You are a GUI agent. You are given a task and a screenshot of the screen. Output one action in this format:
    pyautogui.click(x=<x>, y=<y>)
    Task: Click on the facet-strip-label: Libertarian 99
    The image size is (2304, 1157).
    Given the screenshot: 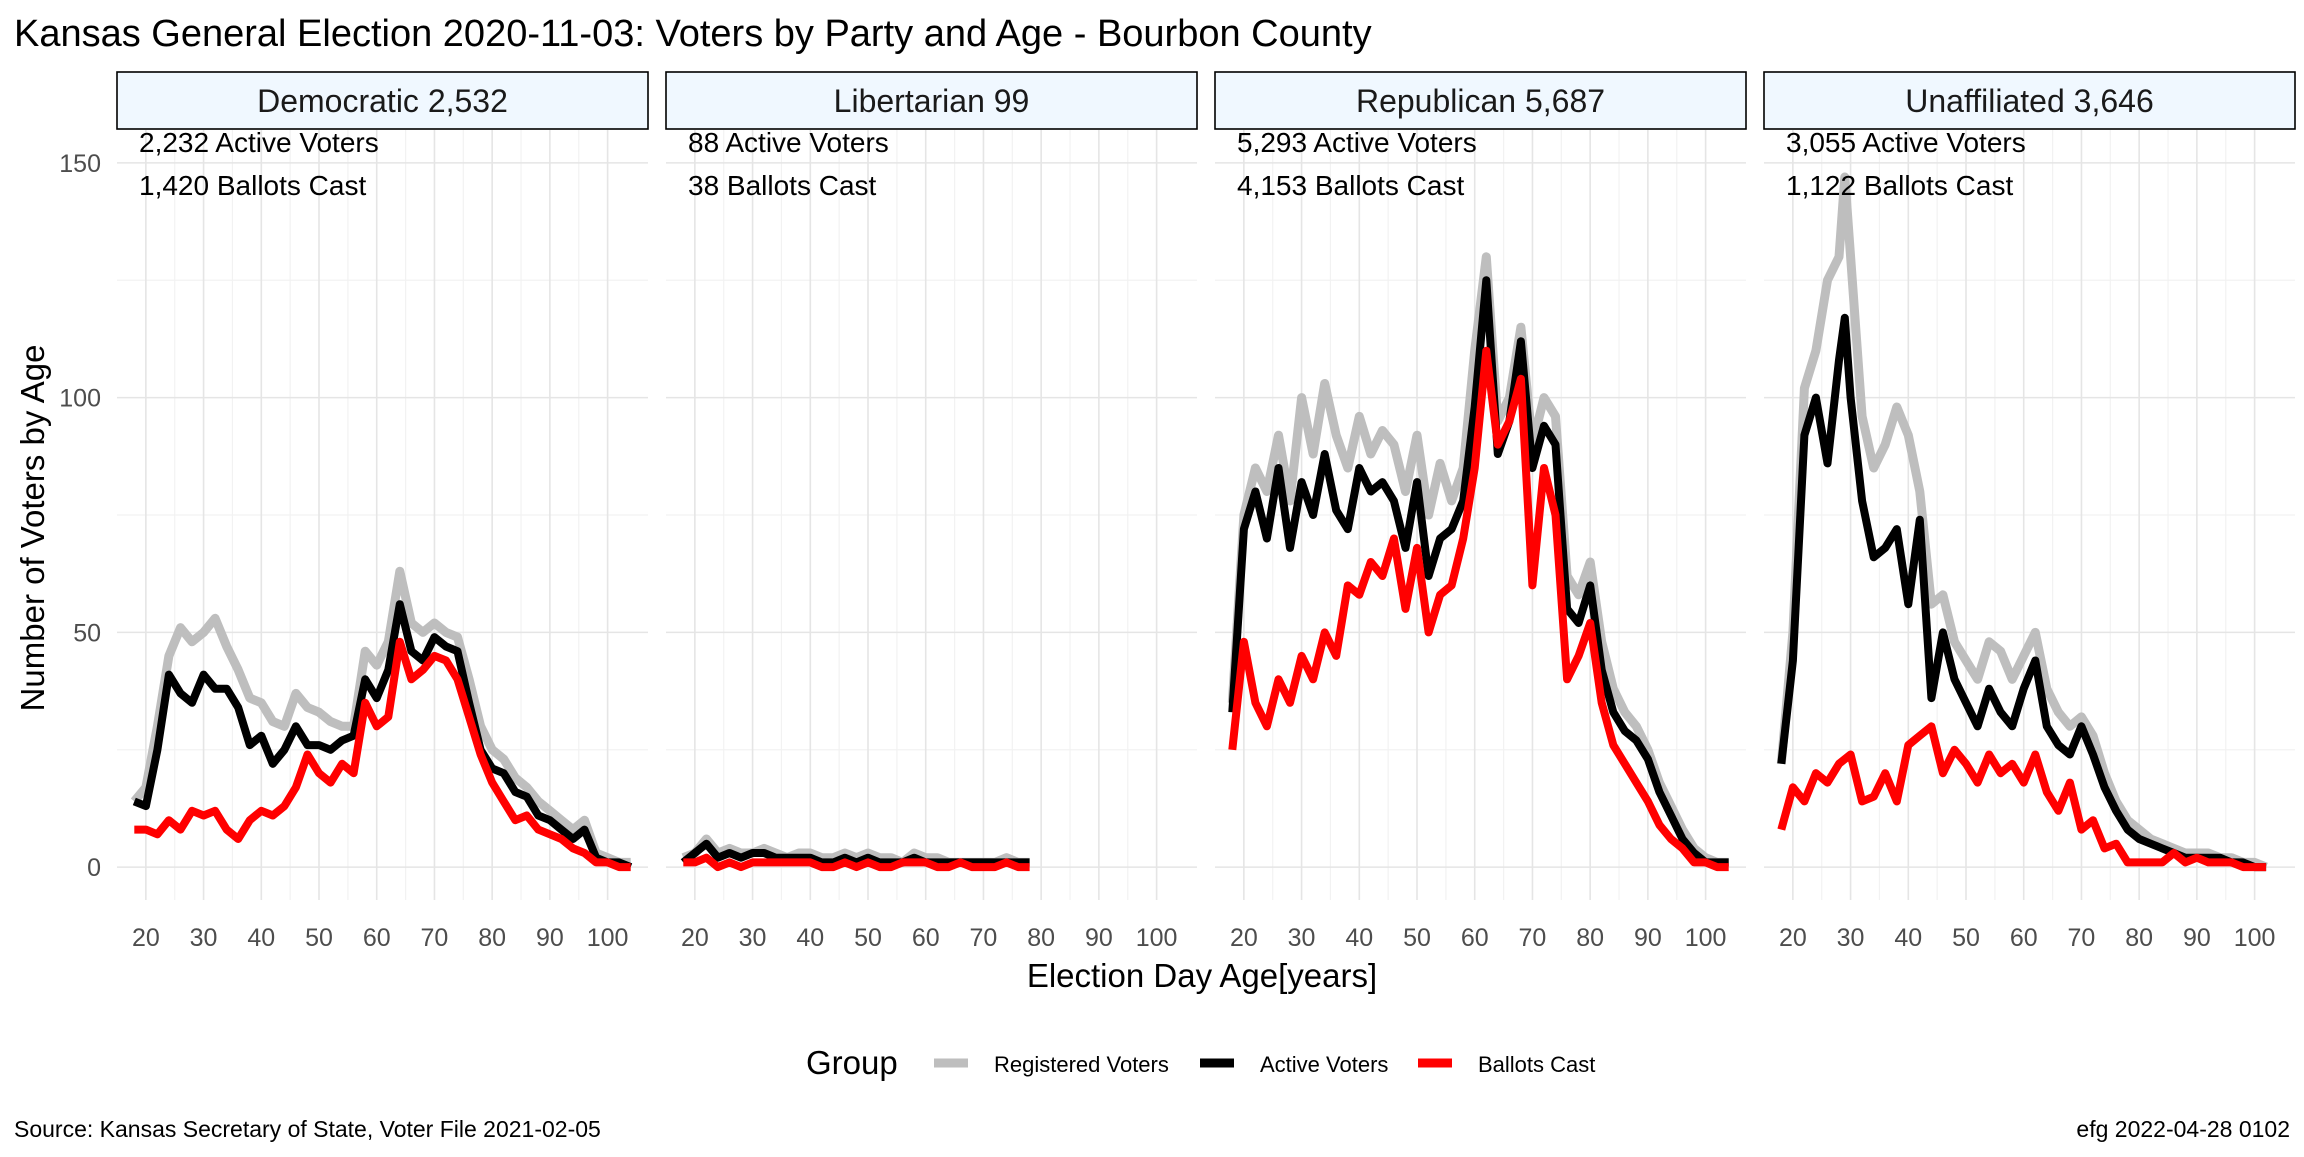 What is the action you would take?
    pyautogui.click(x=932, y=101)
    